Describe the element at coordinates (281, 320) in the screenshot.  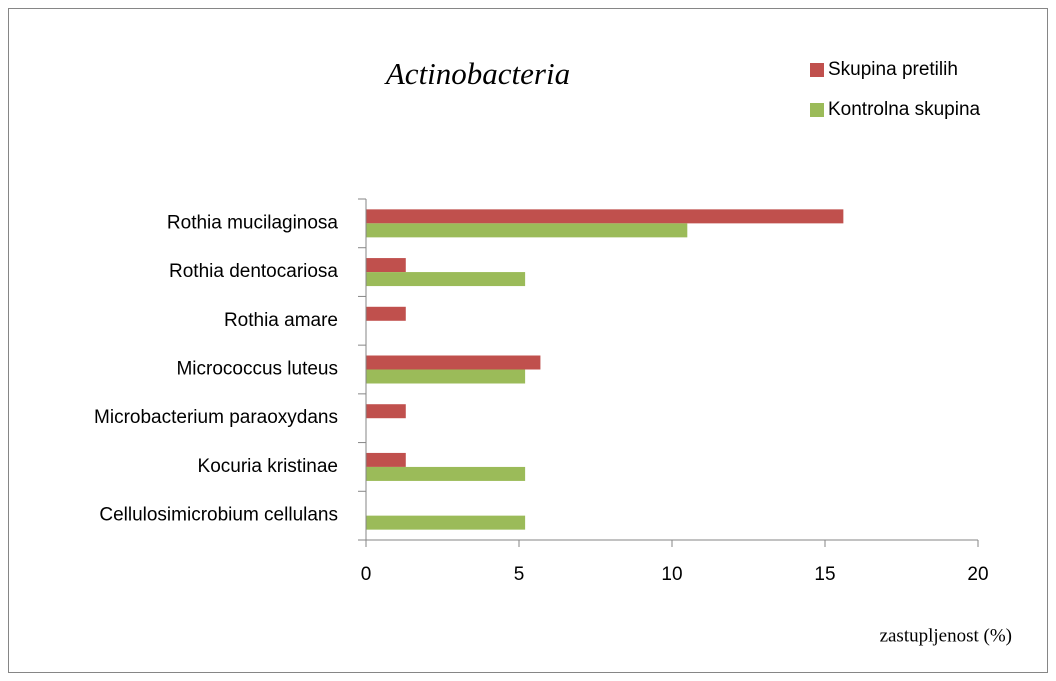
I see `y-tick-label: Rothia amare` at that location.